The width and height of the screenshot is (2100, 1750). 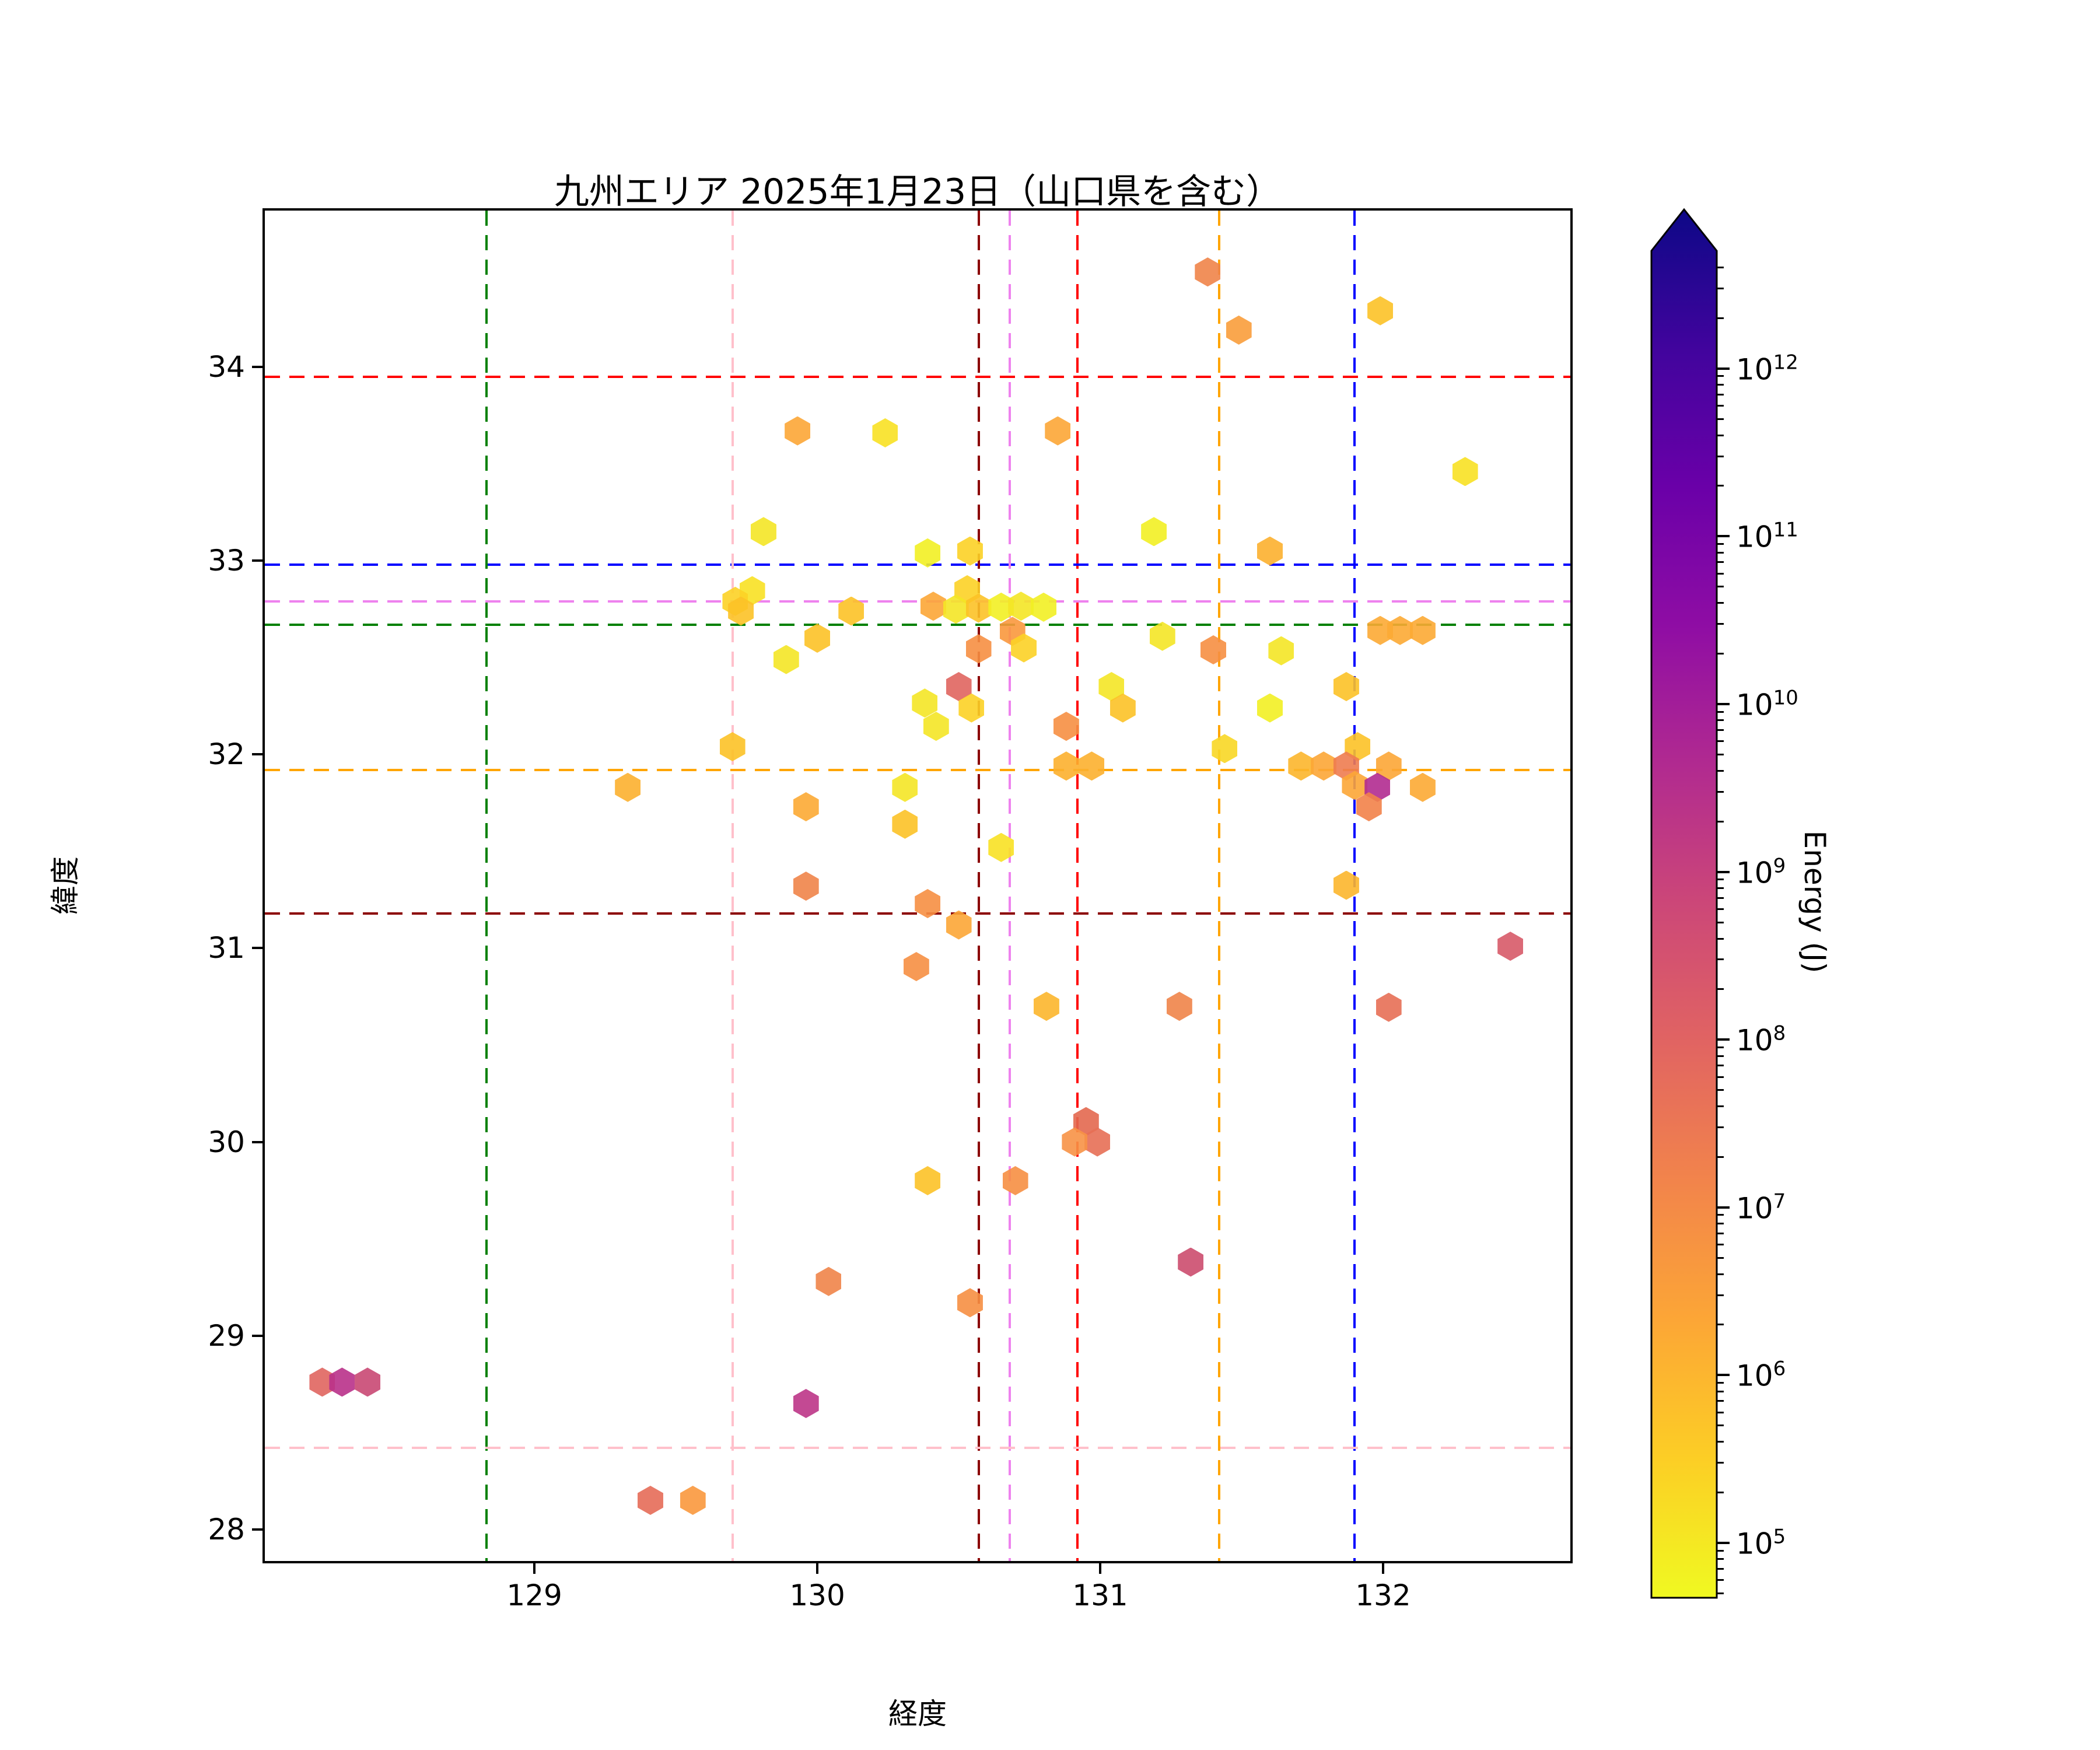 What do you see at coordinates (1767, 536) in the screenshot?
I see `colorbar-tick-label: 1011` at bounding box center [1767, 536].